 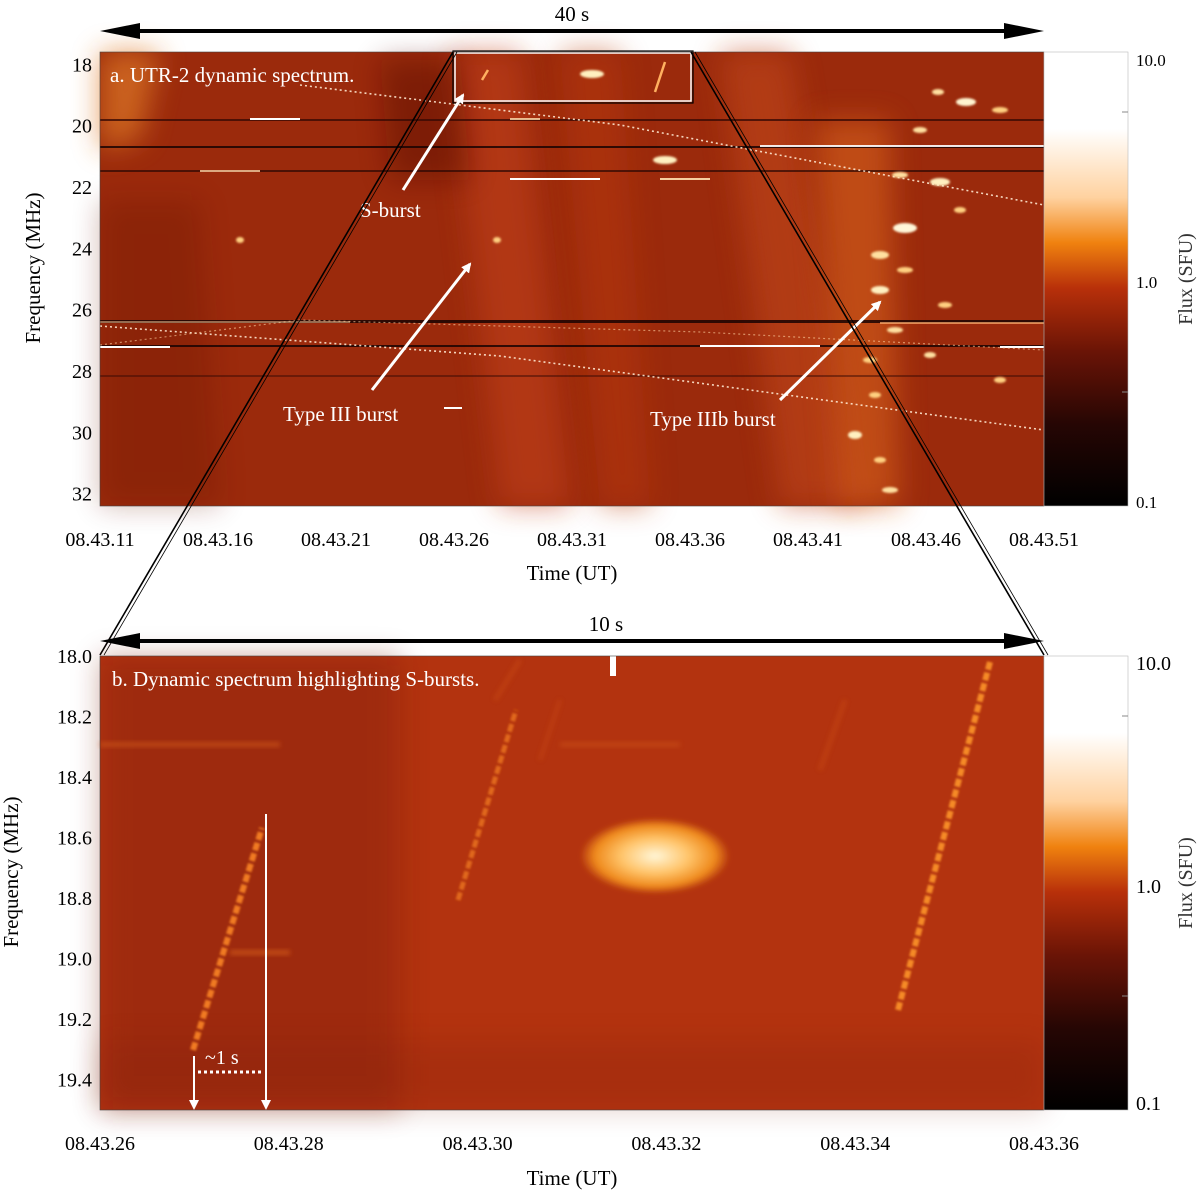 I want to click on panel-b-x-tick-label: 08.43.34, so click(x=855, y=1144).